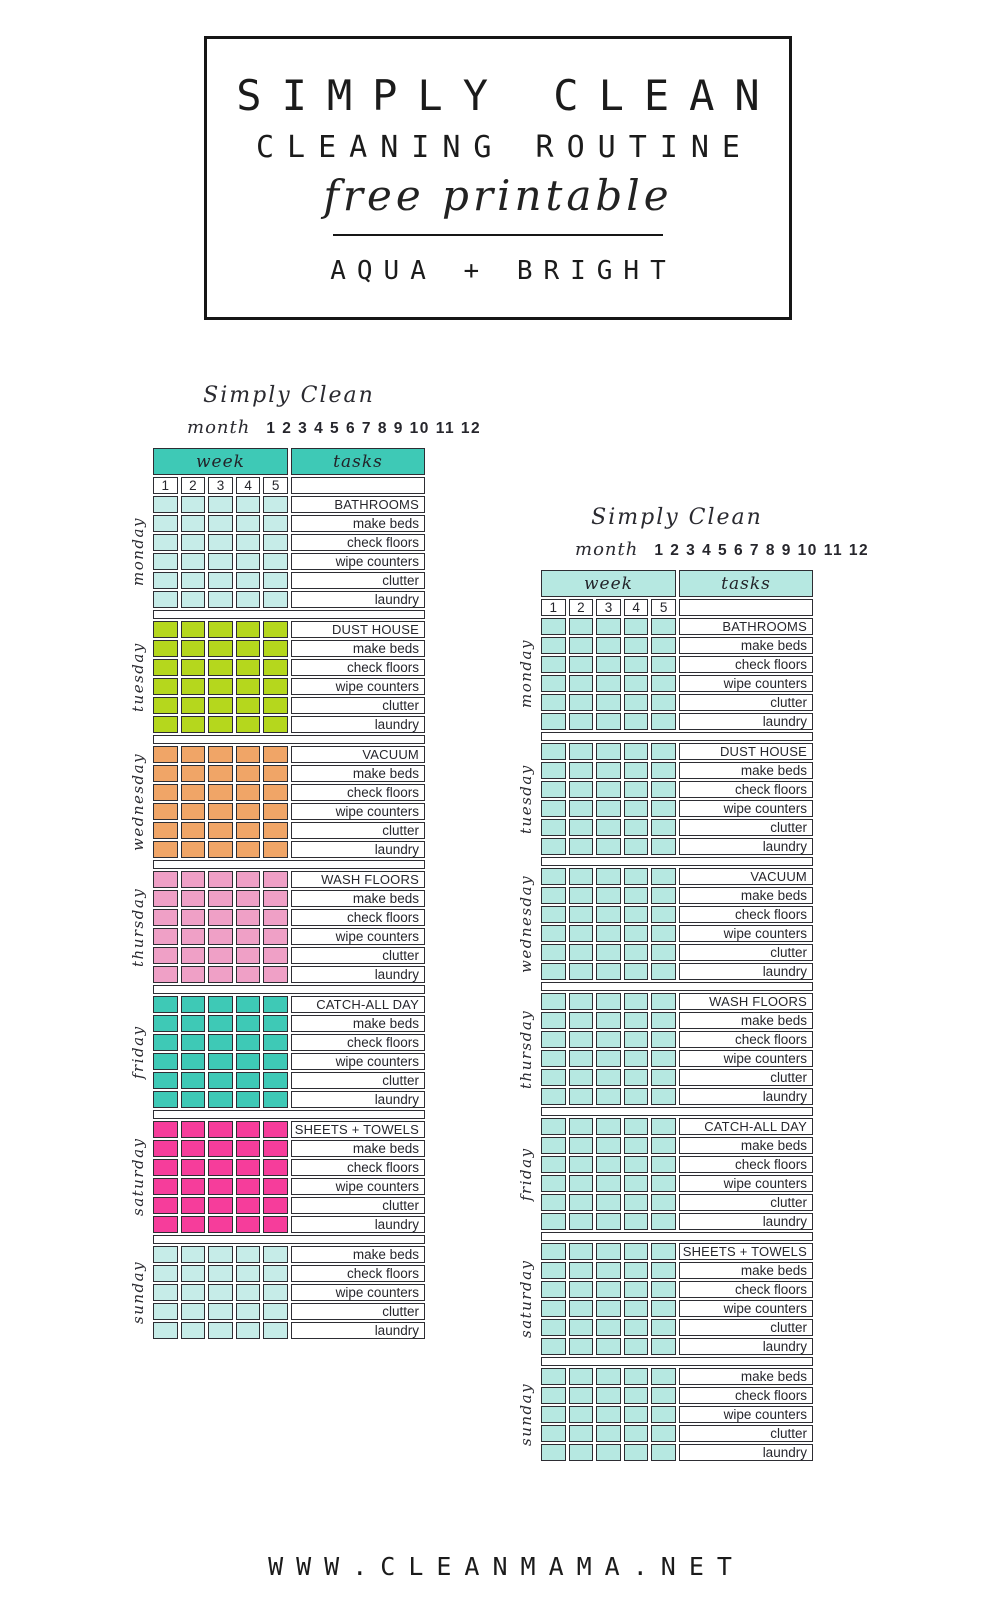  I want to click on task-cell: BATHROOMS, so click(357, 504).